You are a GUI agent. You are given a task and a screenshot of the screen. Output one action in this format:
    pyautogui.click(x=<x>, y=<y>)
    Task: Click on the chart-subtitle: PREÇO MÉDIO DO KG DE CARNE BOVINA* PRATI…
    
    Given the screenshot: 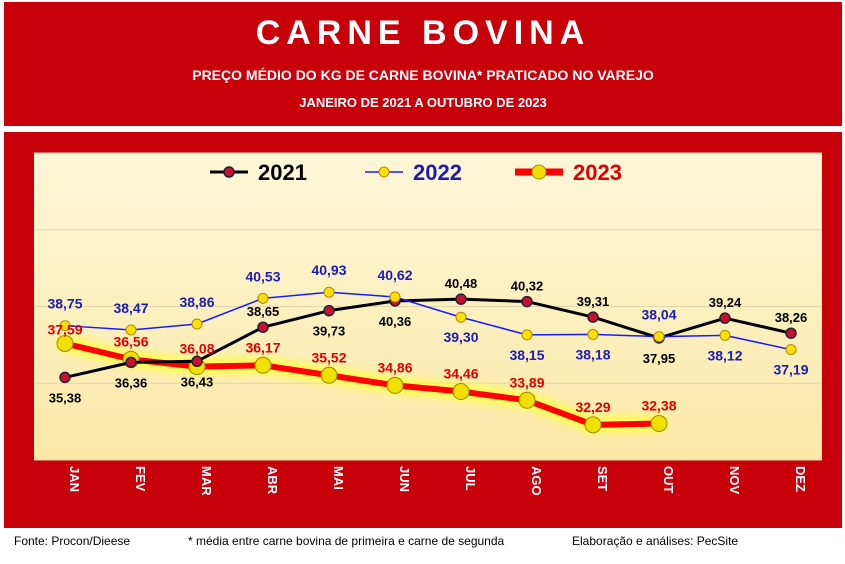 What is the action you would take?
    pyautogui.click(x=423, y=75)
    